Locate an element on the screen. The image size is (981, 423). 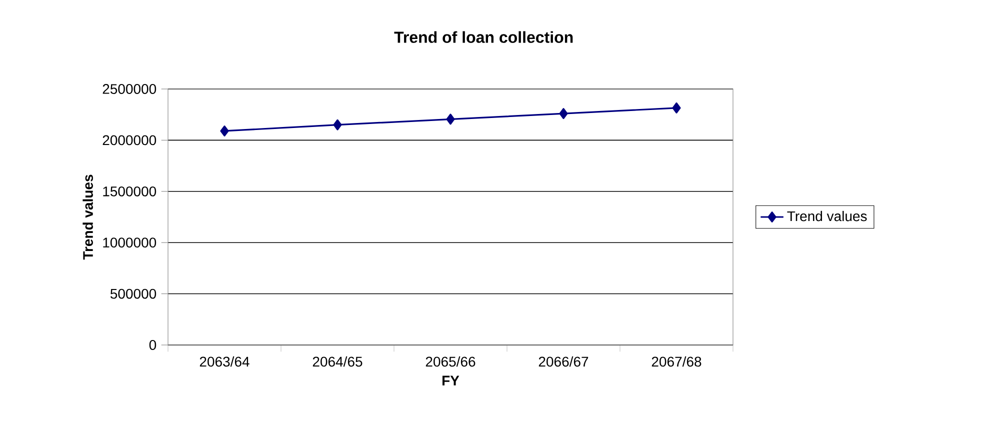
chart-title: Trend of loan collection is located at coordinates (483, 37).